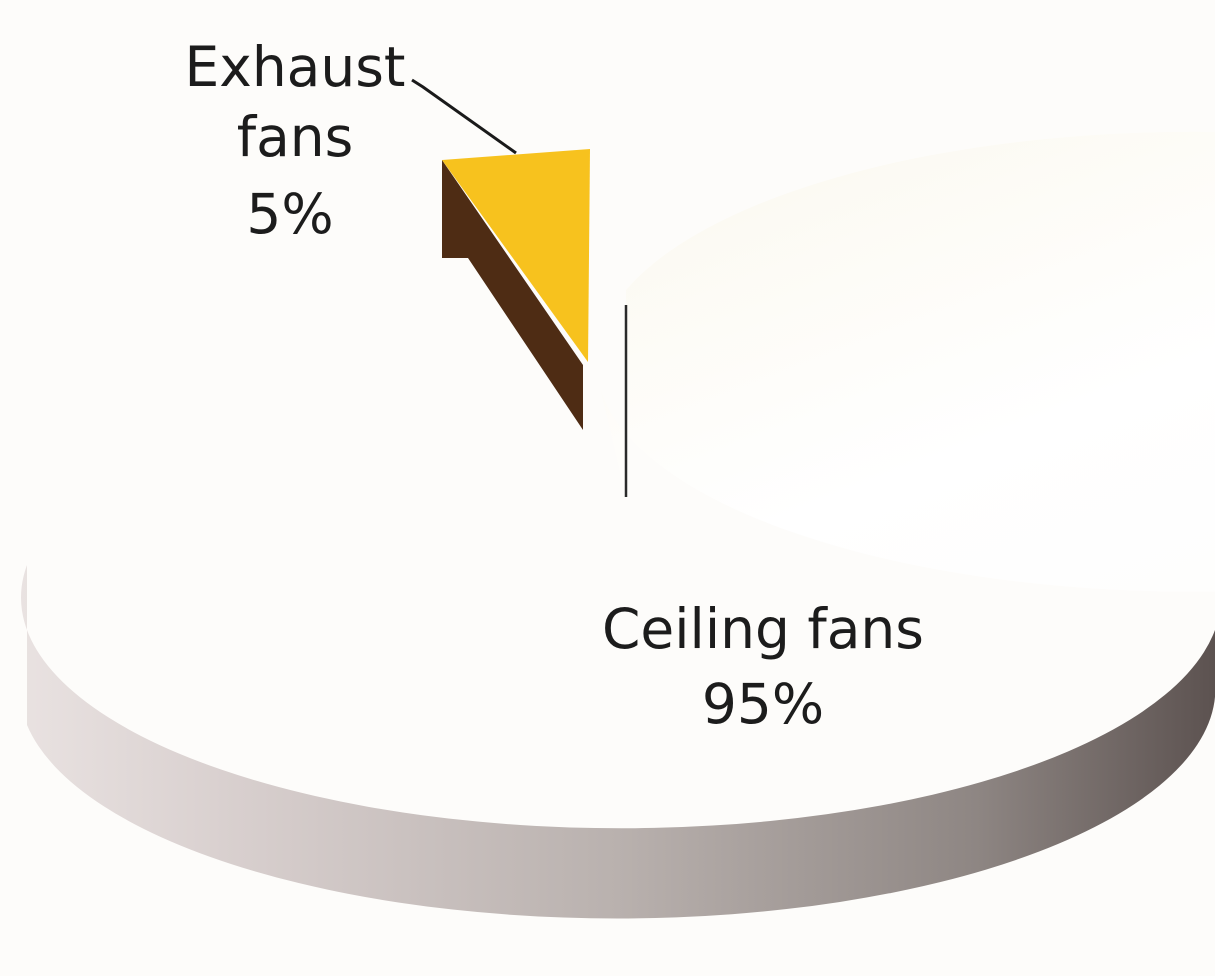 This screenshot has width=1215, height=976. I want to click on pie-slice-side-exhaust-fans, so click(512, 295).